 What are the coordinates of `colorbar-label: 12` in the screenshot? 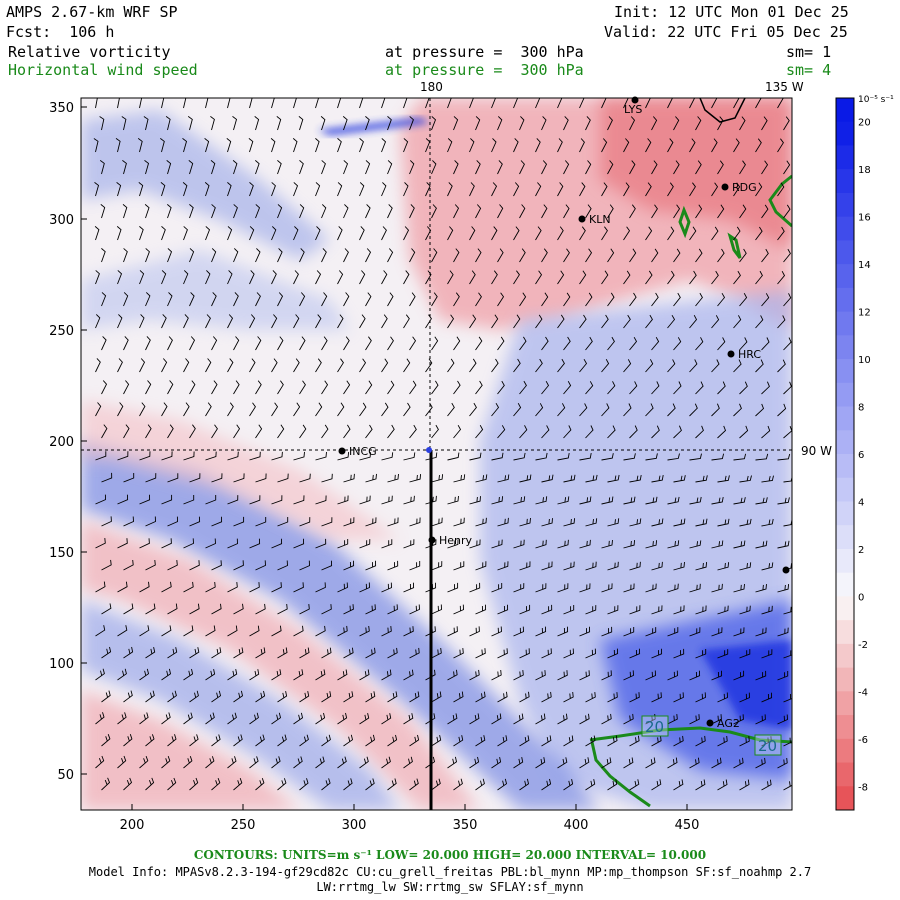 It's located at (864, 313).